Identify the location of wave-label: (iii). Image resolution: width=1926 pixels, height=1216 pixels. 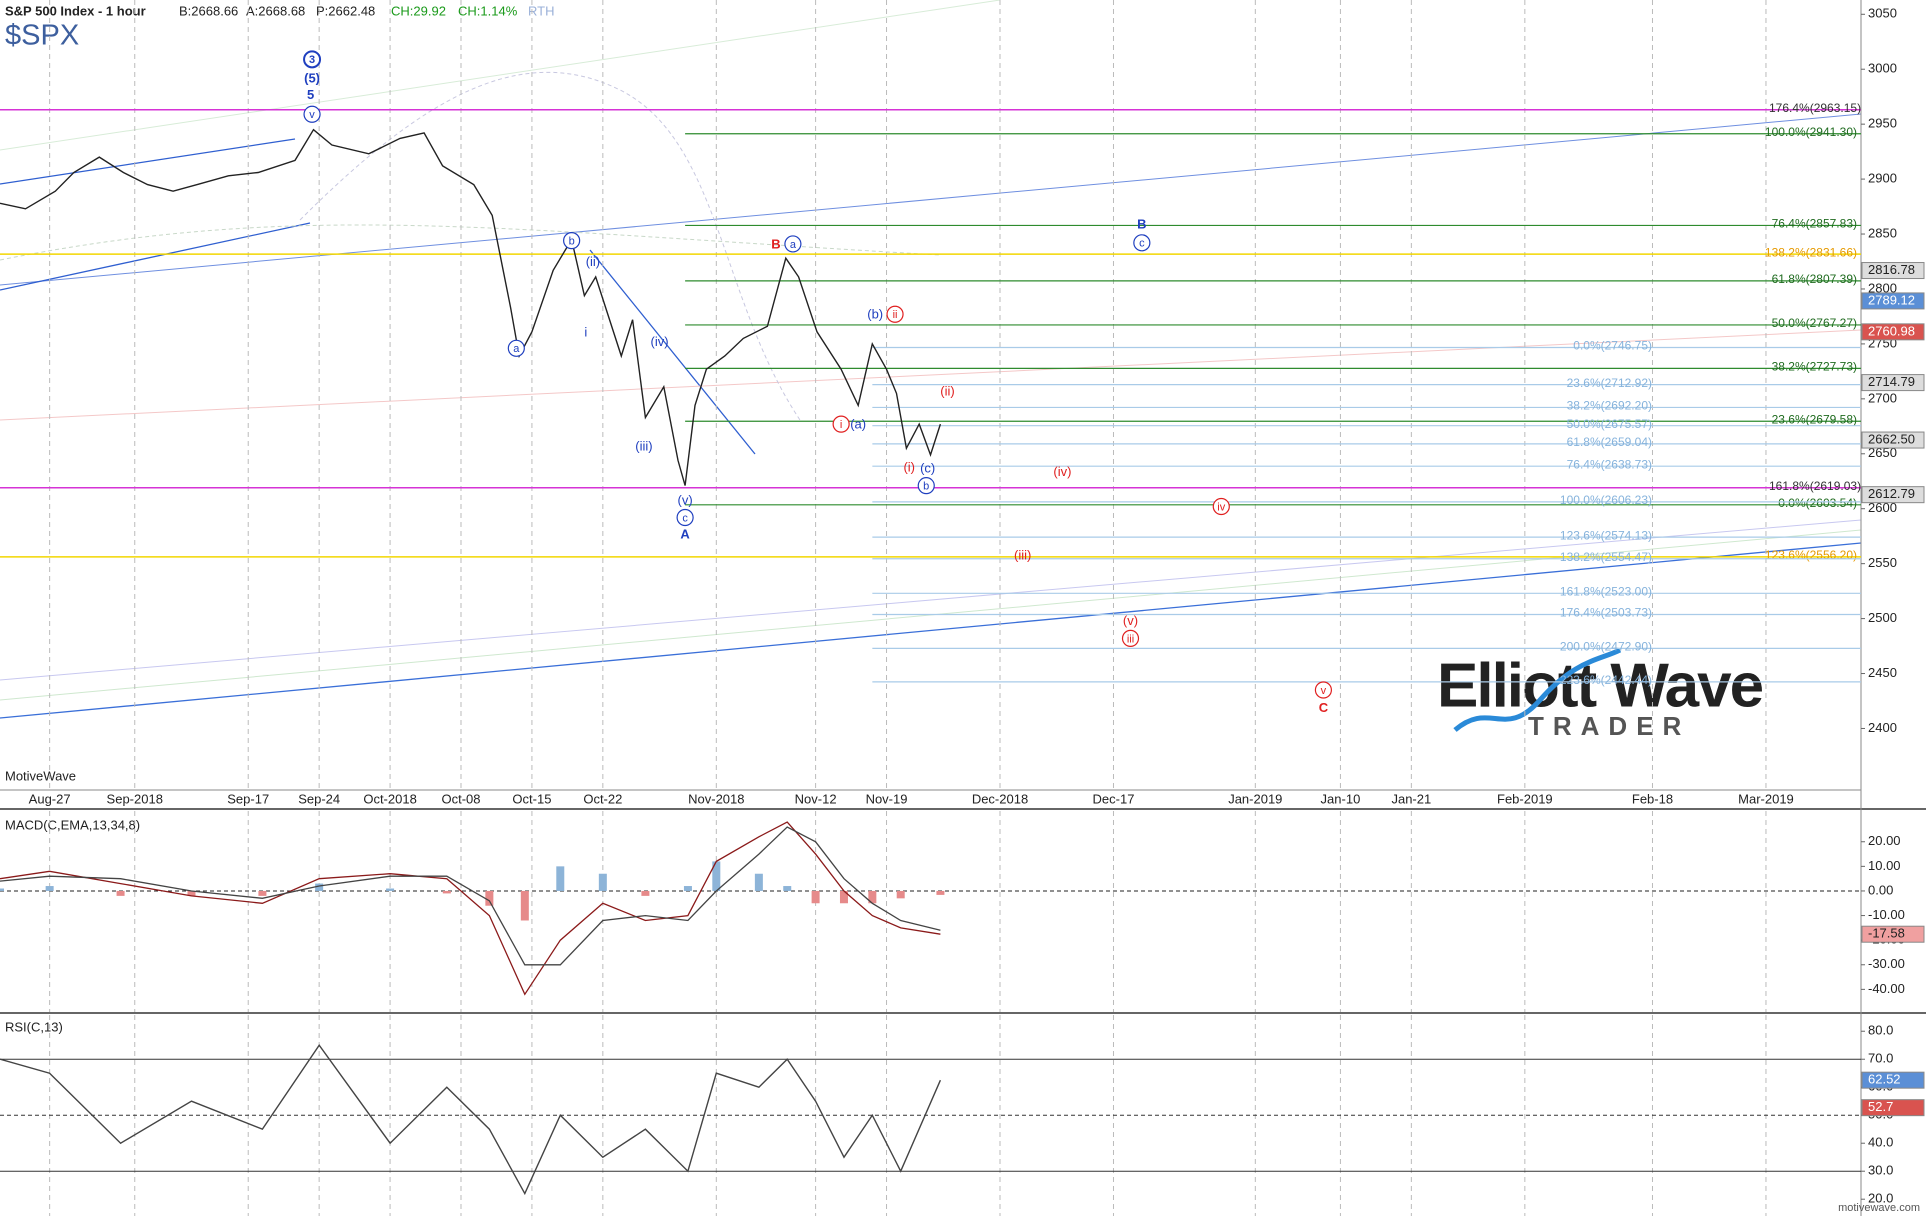
(643, 446).